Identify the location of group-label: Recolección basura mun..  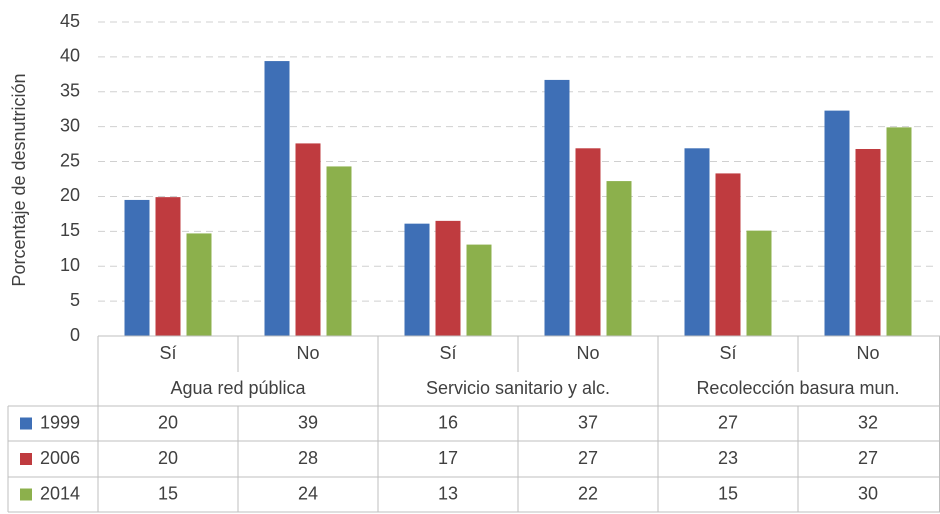
(797, 388).